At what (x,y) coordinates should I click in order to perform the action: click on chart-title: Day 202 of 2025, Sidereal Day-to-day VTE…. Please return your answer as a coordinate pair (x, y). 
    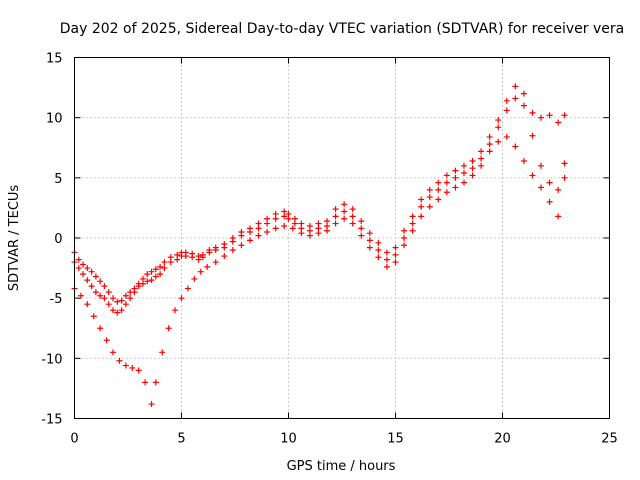
    Looking at the image, I should click on (342, 29).